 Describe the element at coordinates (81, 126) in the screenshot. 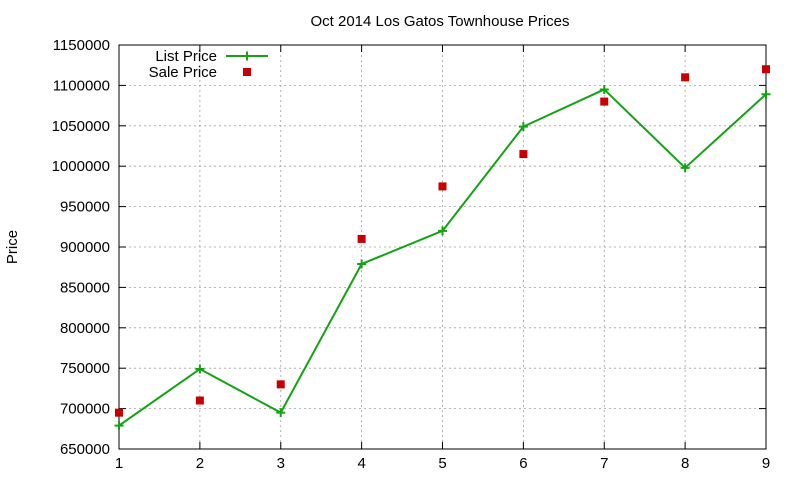

I see `y-tick-label: 1050000` at that location.